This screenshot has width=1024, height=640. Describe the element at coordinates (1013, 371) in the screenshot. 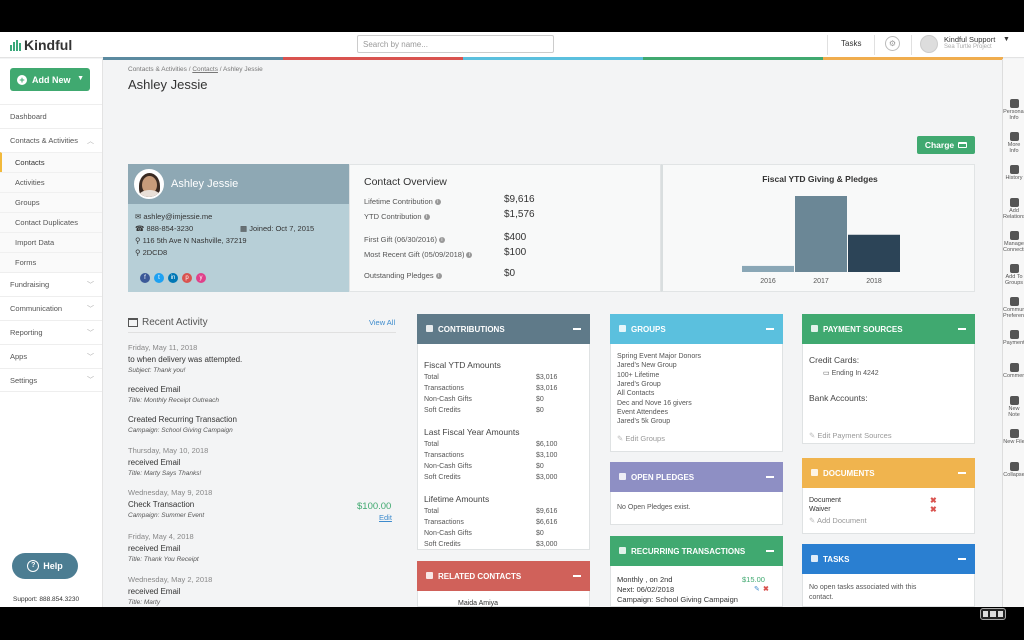

I see `rightbar-item: Comments` at that location.